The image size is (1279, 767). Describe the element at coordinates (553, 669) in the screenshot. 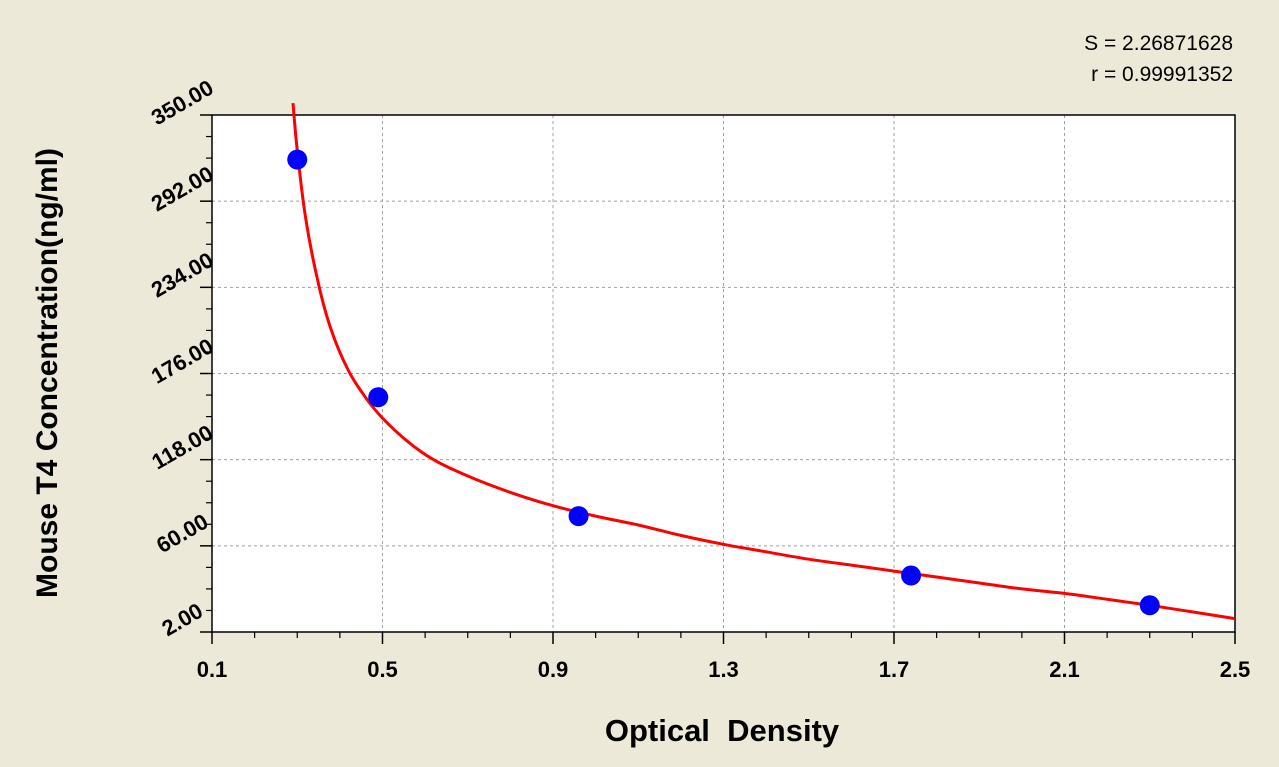

I see `x-tick-label: 0.9` at that location.